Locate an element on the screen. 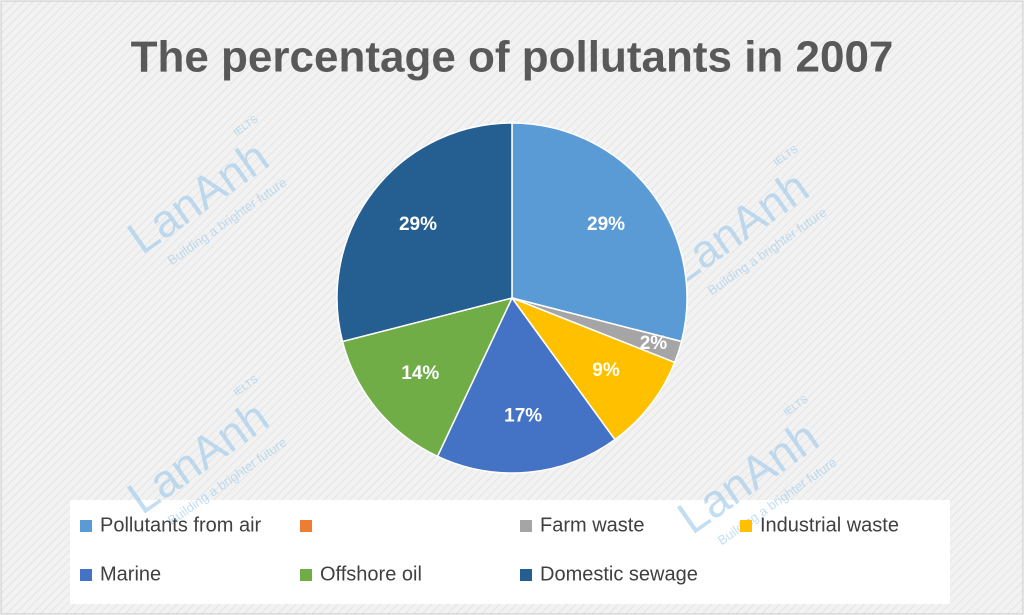 Image resolution: width=1024 pixels, height=615 pixels. legend-label: Offshore oil is located at coordinates (371, 574).